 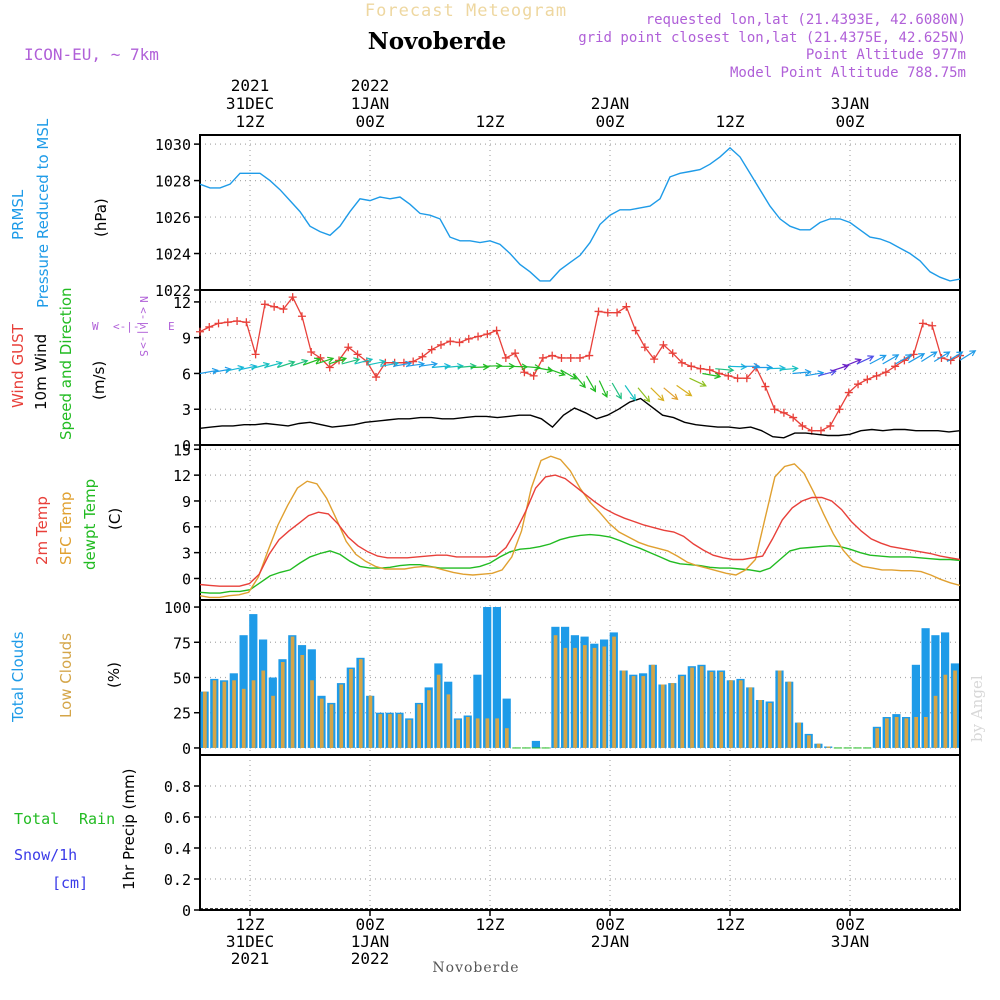 What do you see at coordinates (437, 41) in the screenshot?
I see `location-title: Novoberde` at bounding box center [437, 41].